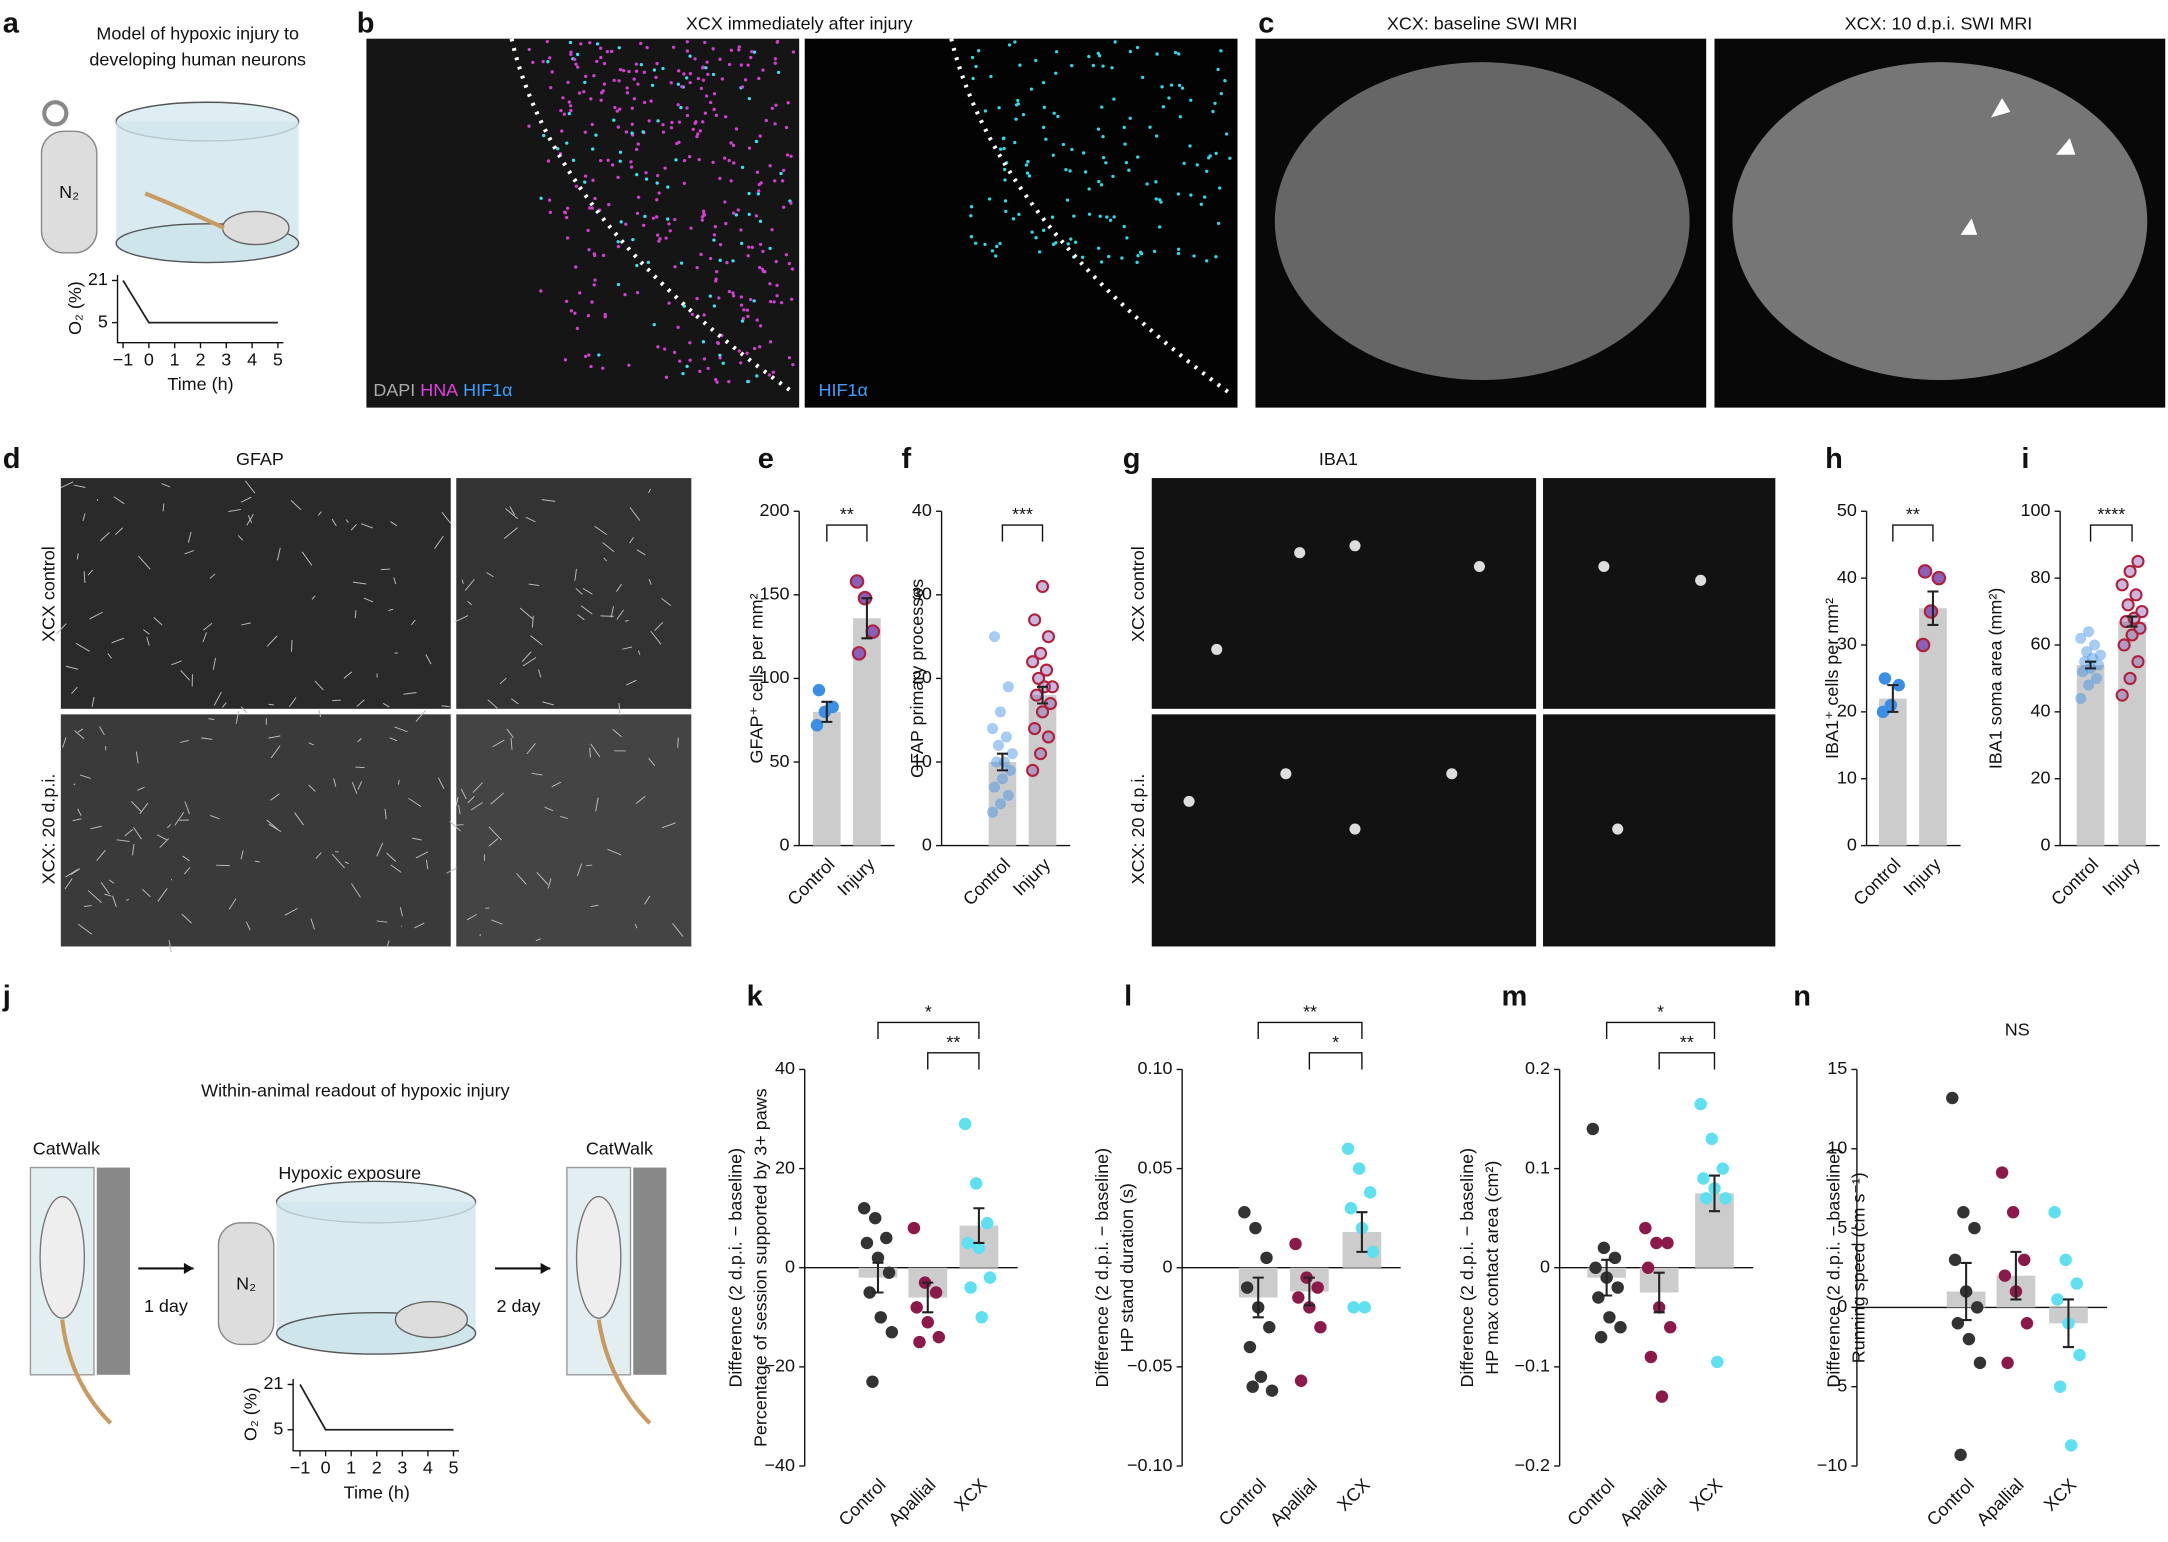 Image resolution: width=2168 pixels, height=1542 pixels. What do you see at coordinates (1834, 1268) in the screenshot?
I see `y-axis-title: Difference (2 d.p.i. − baseline)` at bounding box center [1834, 1268].